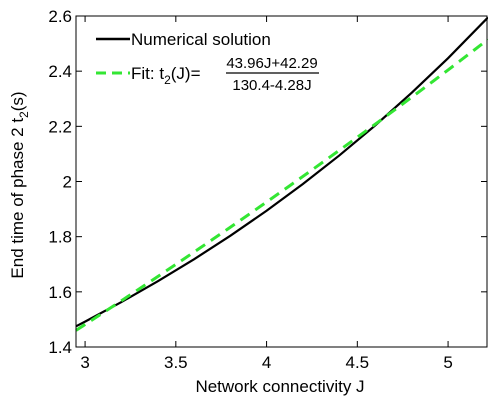 Image resolution: width=488 pixels, height=403 pixels. I want to click on x-tick-label: 3, so click(84, 362).